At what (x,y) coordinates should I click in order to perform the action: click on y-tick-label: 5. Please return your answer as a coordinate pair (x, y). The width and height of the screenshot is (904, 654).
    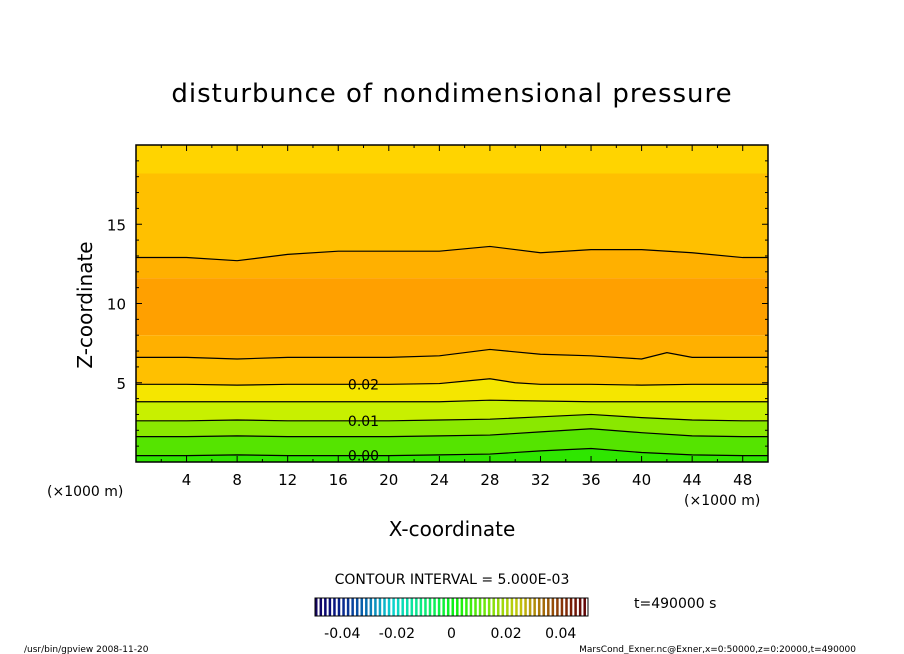
    Looking at the image, I should click on (121, 384).